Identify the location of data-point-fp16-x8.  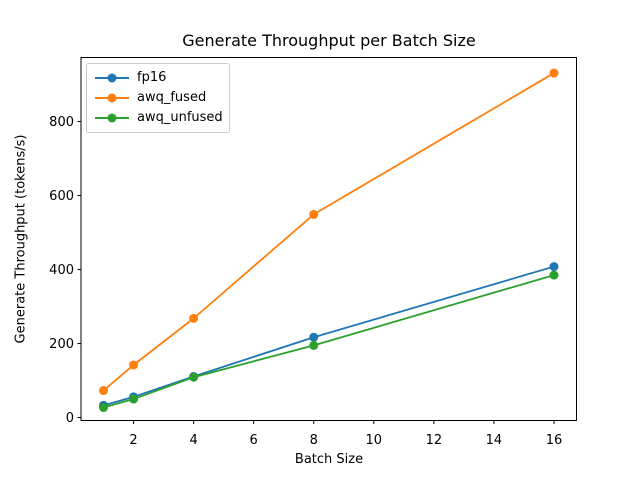
(314, 337).